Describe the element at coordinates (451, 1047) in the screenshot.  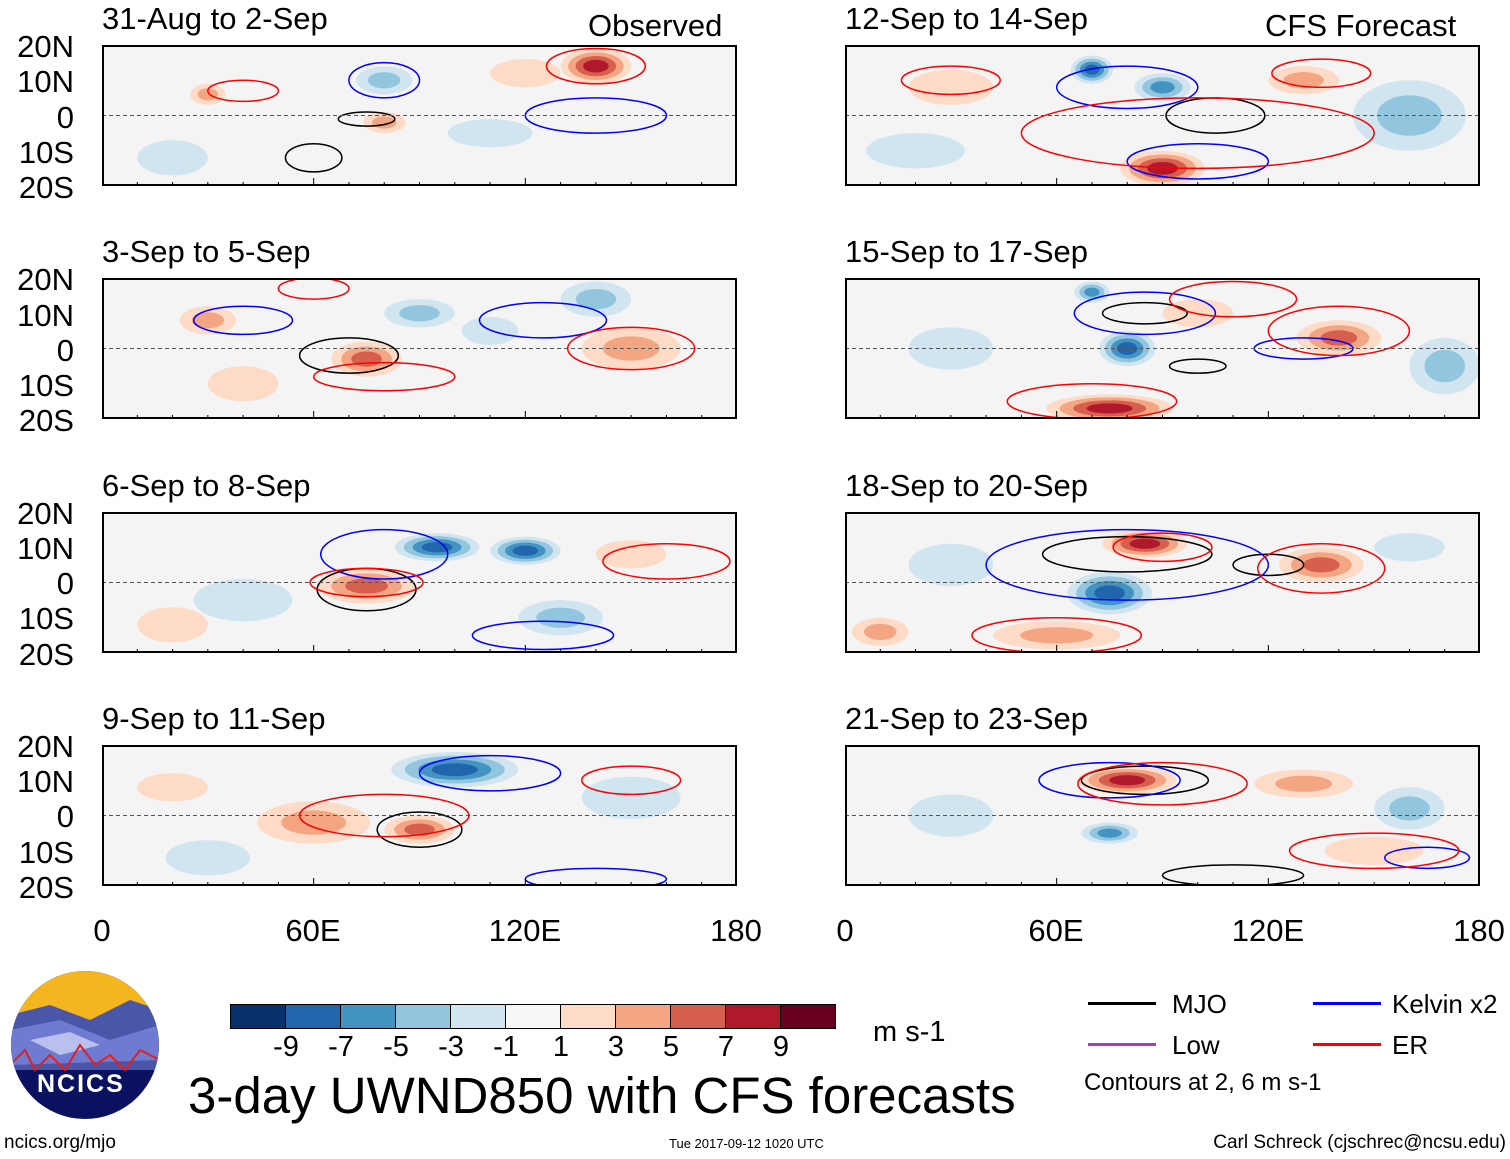
I see `colorbar-tick-label: -3` at that location.